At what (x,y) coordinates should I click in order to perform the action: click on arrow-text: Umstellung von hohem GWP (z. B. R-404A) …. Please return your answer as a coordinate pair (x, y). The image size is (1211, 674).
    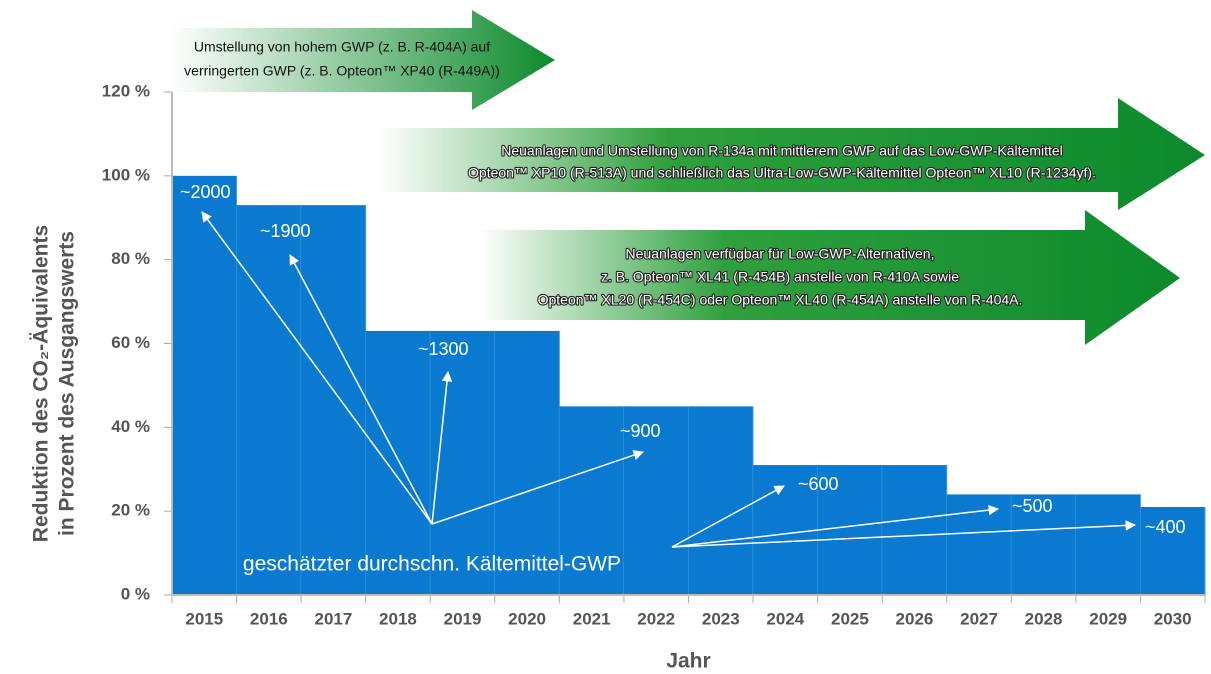
    Looking at the image, I should click on (342, 47).